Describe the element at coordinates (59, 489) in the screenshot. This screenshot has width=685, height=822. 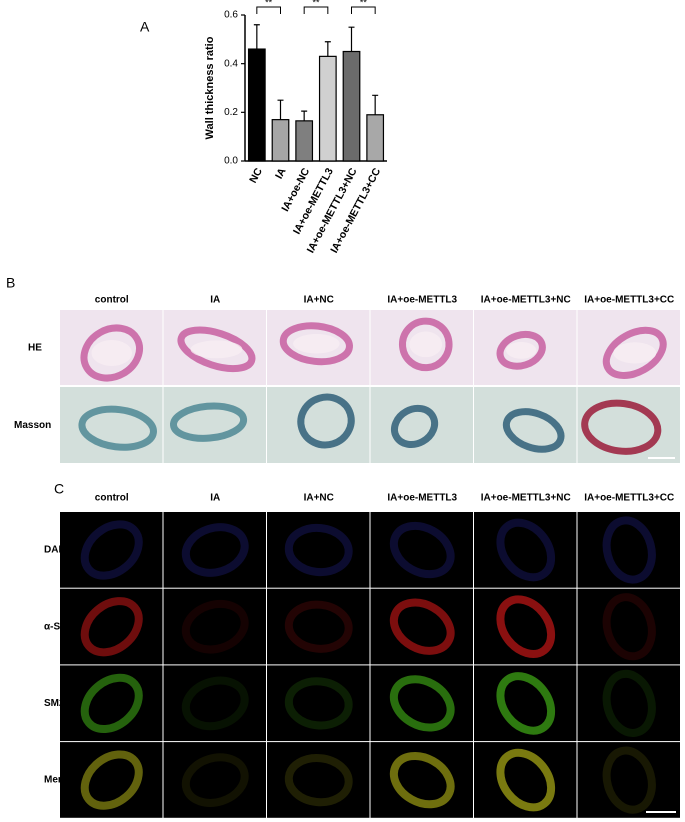
I see `panel-label: C` at that location.